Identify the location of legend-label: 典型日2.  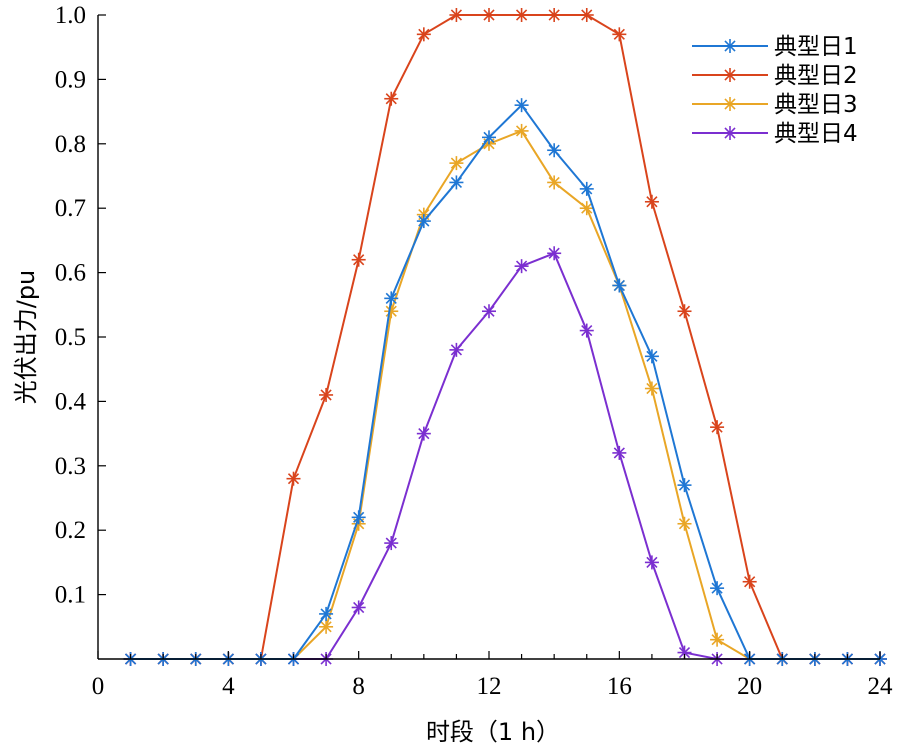
(816, 76).